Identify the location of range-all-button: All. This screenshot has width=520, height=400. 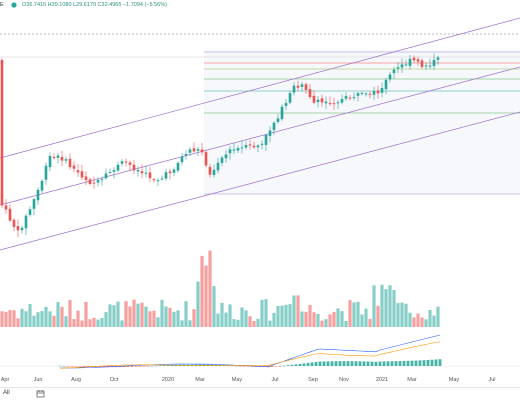
(6, 393).